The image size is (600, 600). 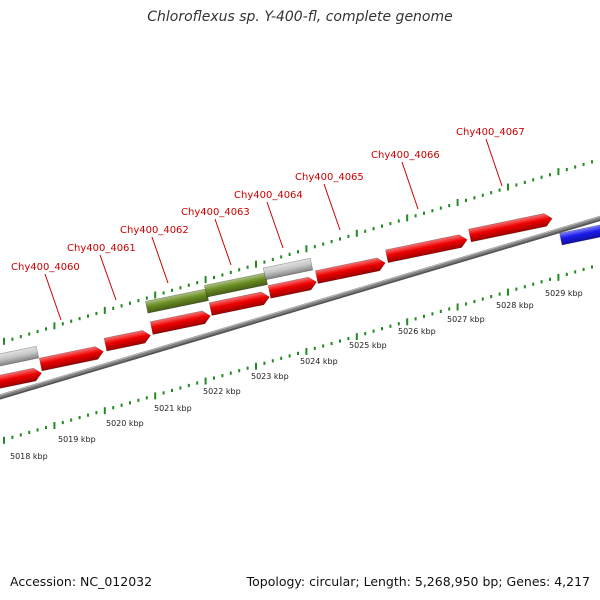 What do you see at coordinates (101, 248) in the screenshot?
I see `gene-label: Chy400_4061` at bounding box center [101, 248].